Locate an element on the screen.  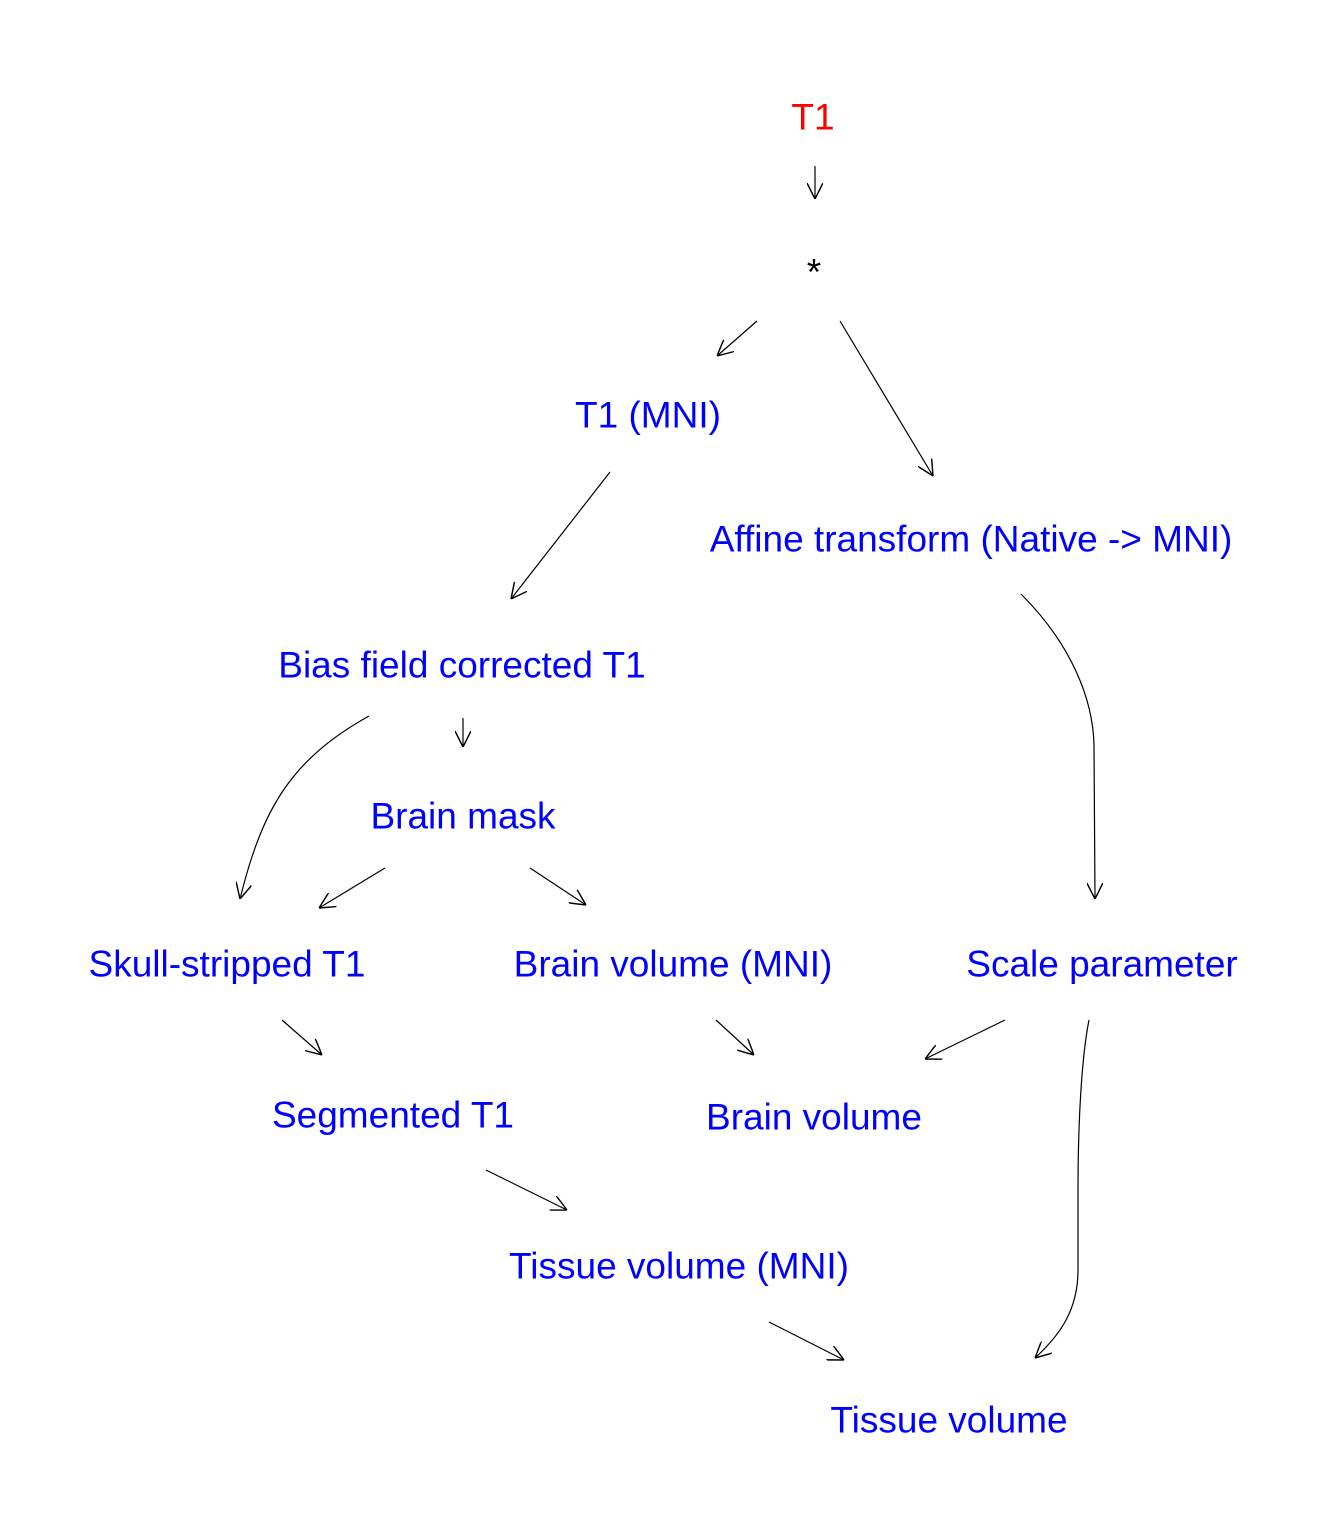
node-bias-field-corrected-t1: Bias field corrected T1 is located at coordinates (462, 665).